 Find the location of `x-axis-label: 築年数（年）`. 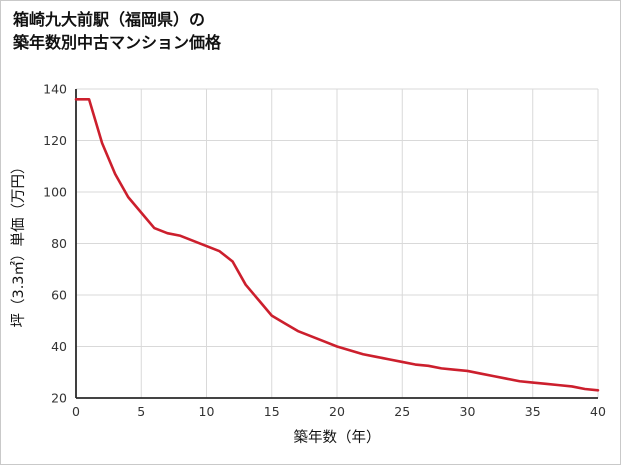

x-axis-label: 築年数（年） is located at coordinates (337, 437).